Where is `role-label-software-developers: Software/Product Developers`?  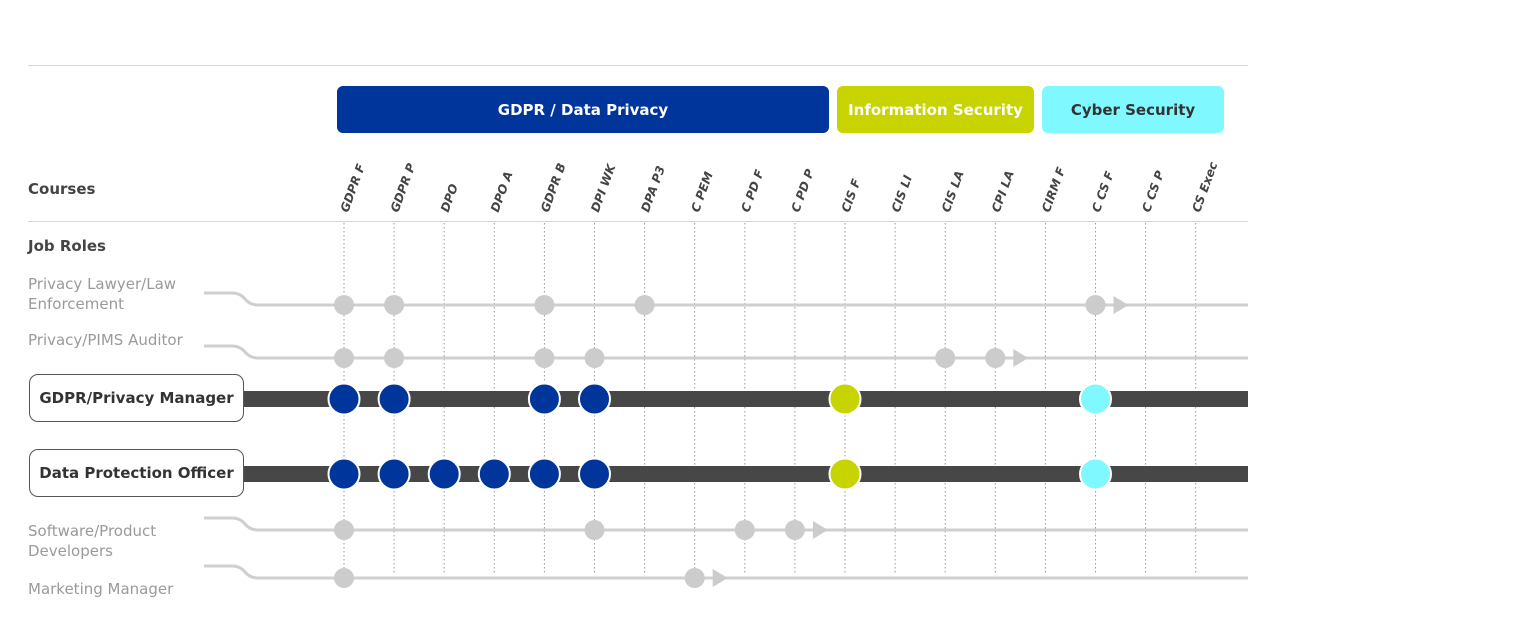 role-label-software-developers: Software/Product Developers is located at coordinates (92, 541).